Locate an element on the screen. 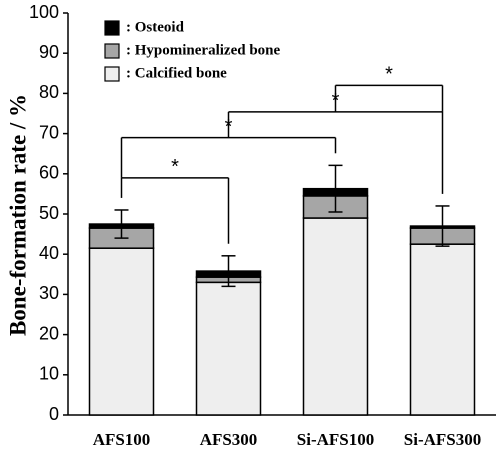  y-tick-label: 0 is located at coordinates (54, 414).